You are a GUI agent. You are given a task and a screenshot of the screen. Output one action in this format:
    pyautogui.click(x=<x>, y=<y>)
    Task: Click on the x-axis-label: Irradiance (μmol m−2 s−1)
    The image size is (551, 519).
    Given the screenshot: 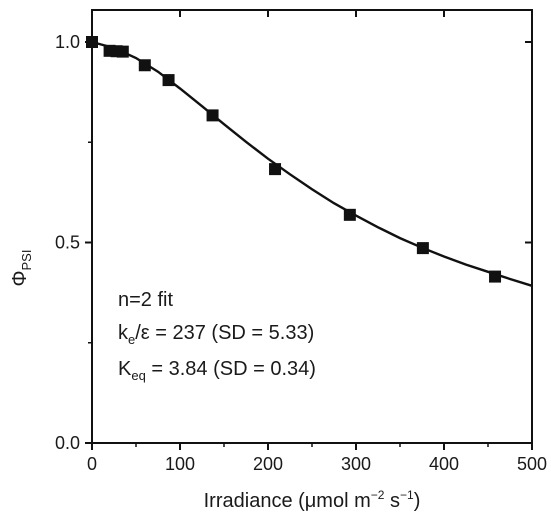 What is the action you would take?
    pyautogui.click(x=312, y=500)
    